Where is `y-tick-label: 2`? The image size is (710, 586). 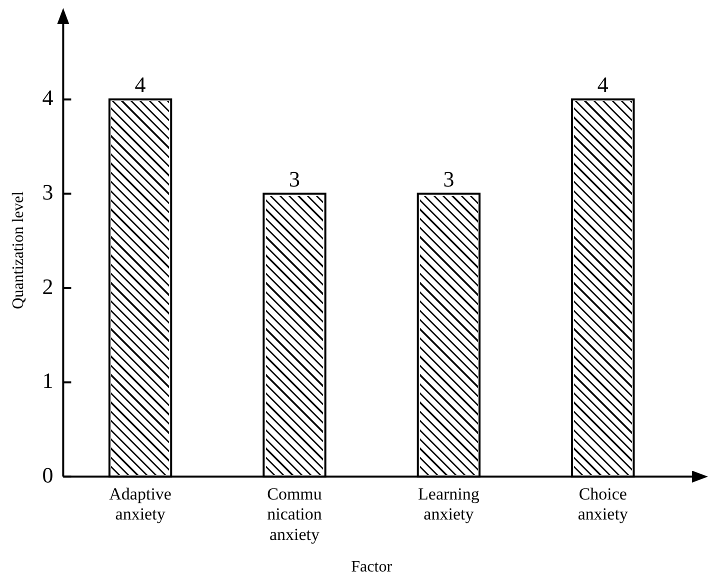
y-tick-label: 2 is located at coordinates (48, 286).